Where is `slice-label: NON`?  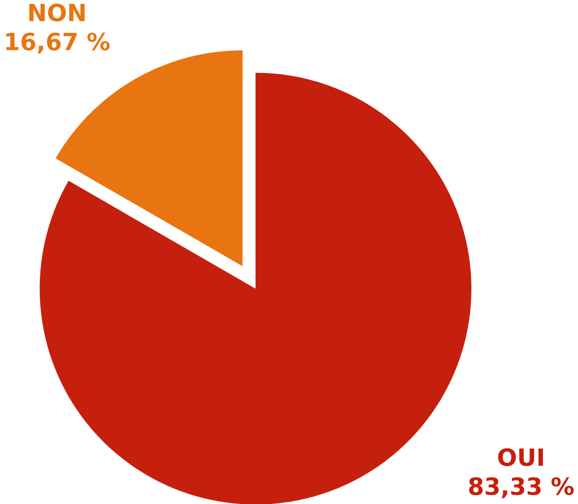
slice-label: NON is located at coordinates (57, 12).